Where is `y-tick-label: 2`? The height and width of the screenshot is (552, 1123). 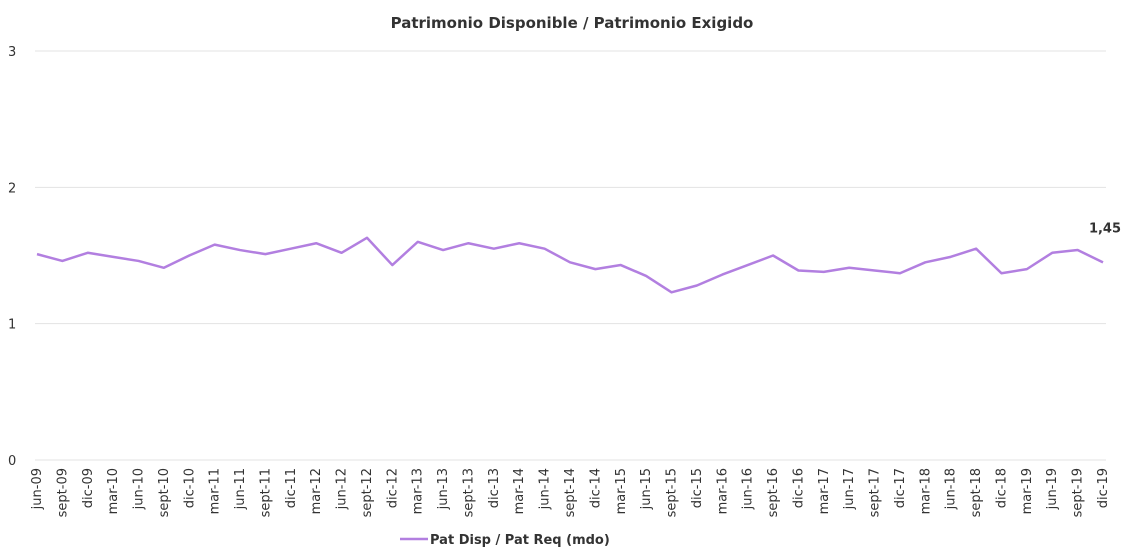 y-tick-label: 2 is located at coordinates (12, 188).